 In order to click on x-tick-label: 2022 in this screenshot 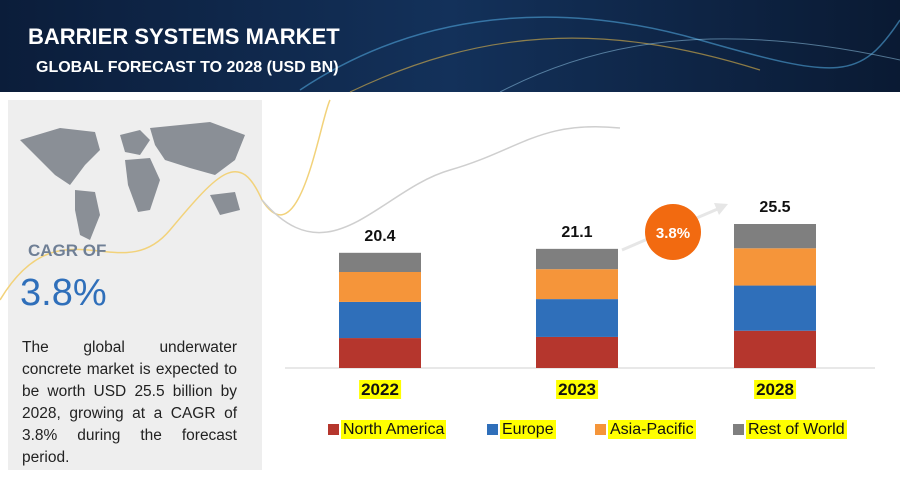, I will do `click(380, 389)`.